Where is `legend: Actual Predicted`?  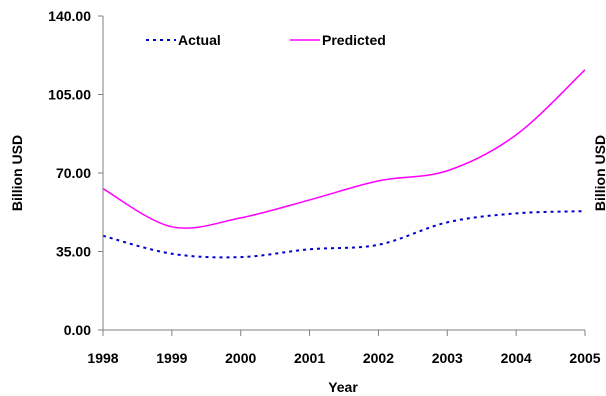 legend: Actual Predicted is located at coordinates (266, 40).